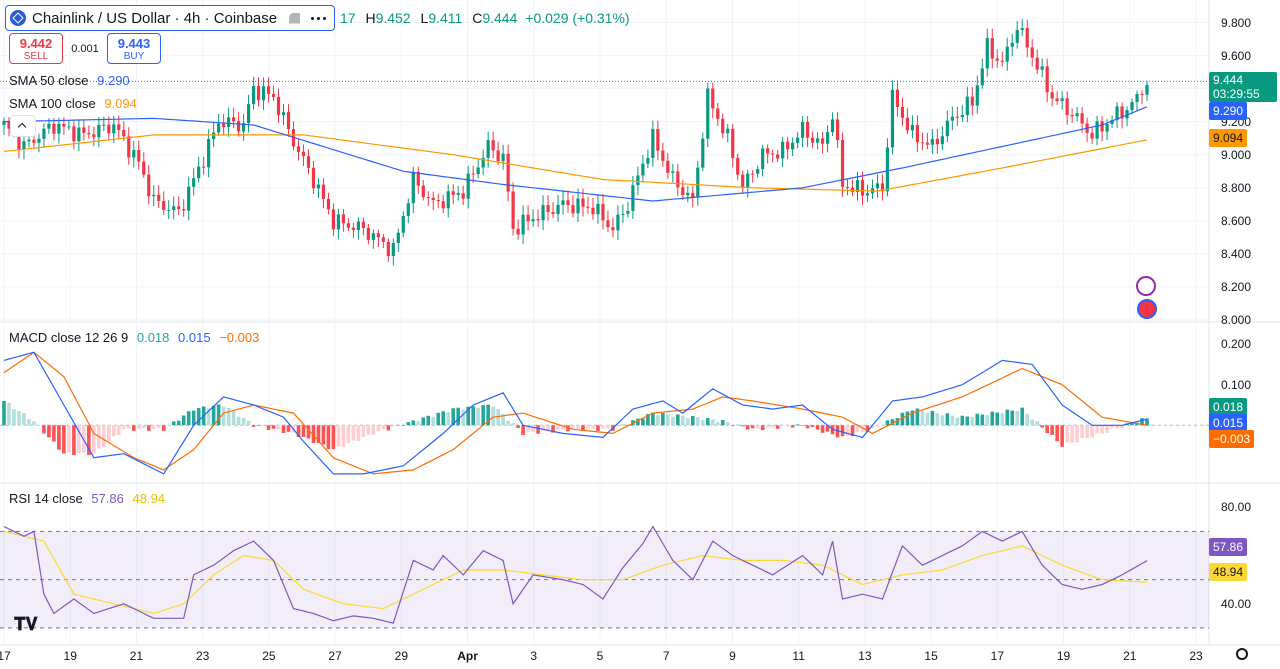 This screenshot has width=1280, height=669. Describe the element at coordinates (931, 656) in the screenshot. I see `time-axis-label: 15` at that location.